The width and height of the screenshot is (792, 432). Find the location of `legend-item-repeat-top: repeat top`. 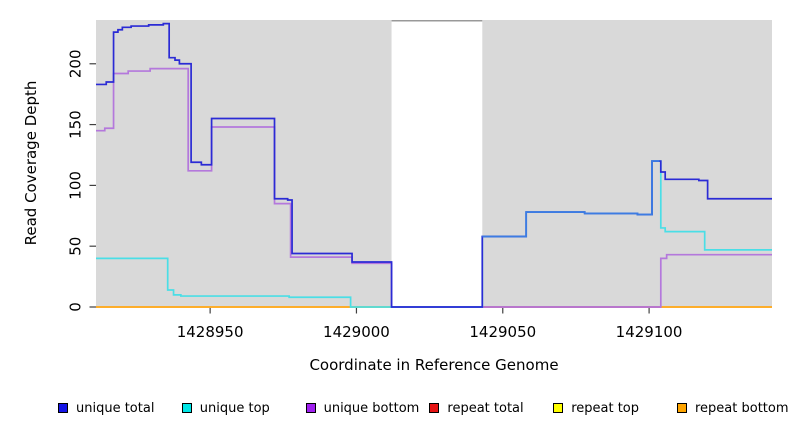

legend-item-repeat-top: repeat top is located at coordinates (596, 408).